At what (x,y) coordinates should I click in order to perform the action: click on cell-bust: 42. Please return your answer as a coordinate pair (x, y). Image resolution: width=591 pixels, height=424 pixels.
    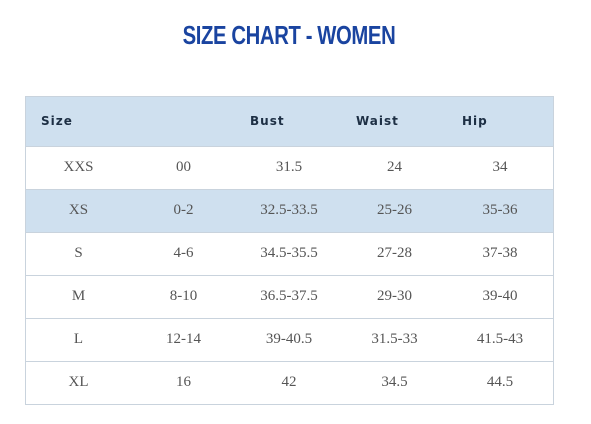
    Looking at the image, I should click on (289, 382).